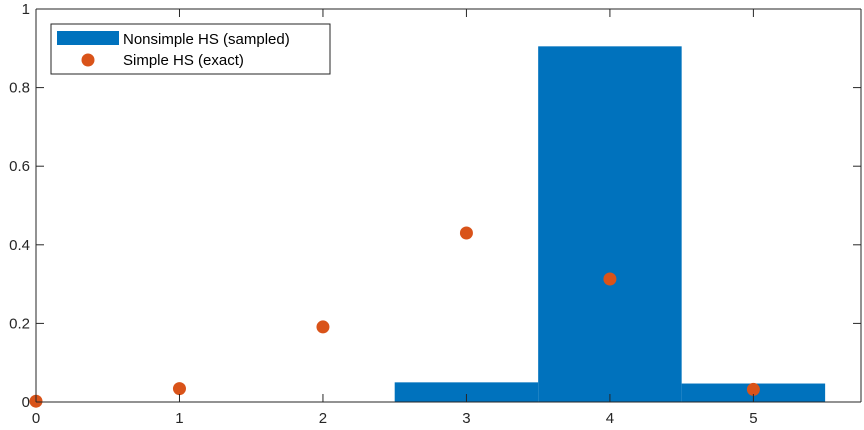 The width and height of the screenshot is (864, 430). I want to click on x-tick-label: 4, so click(610, 418).